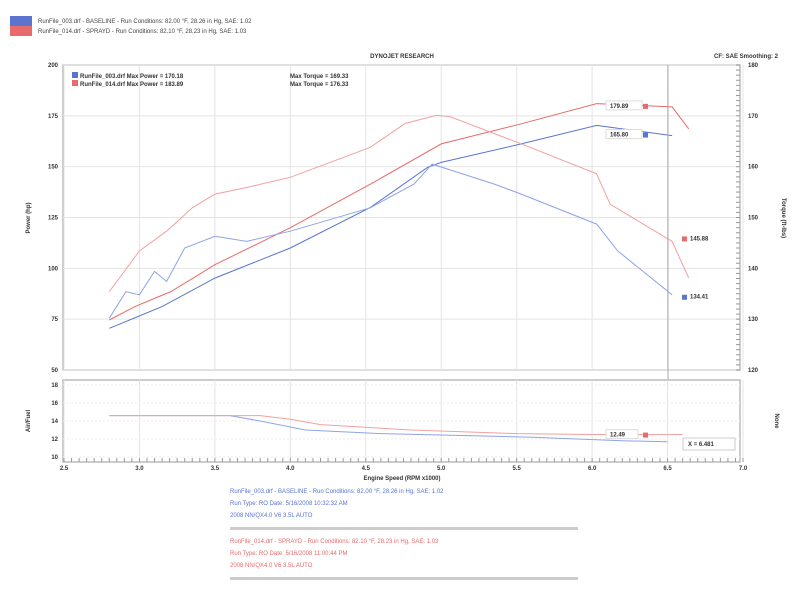 This screenshot has height=606, width=800. I want to click on cursor-value-label: 165.80, so click(619, 136).